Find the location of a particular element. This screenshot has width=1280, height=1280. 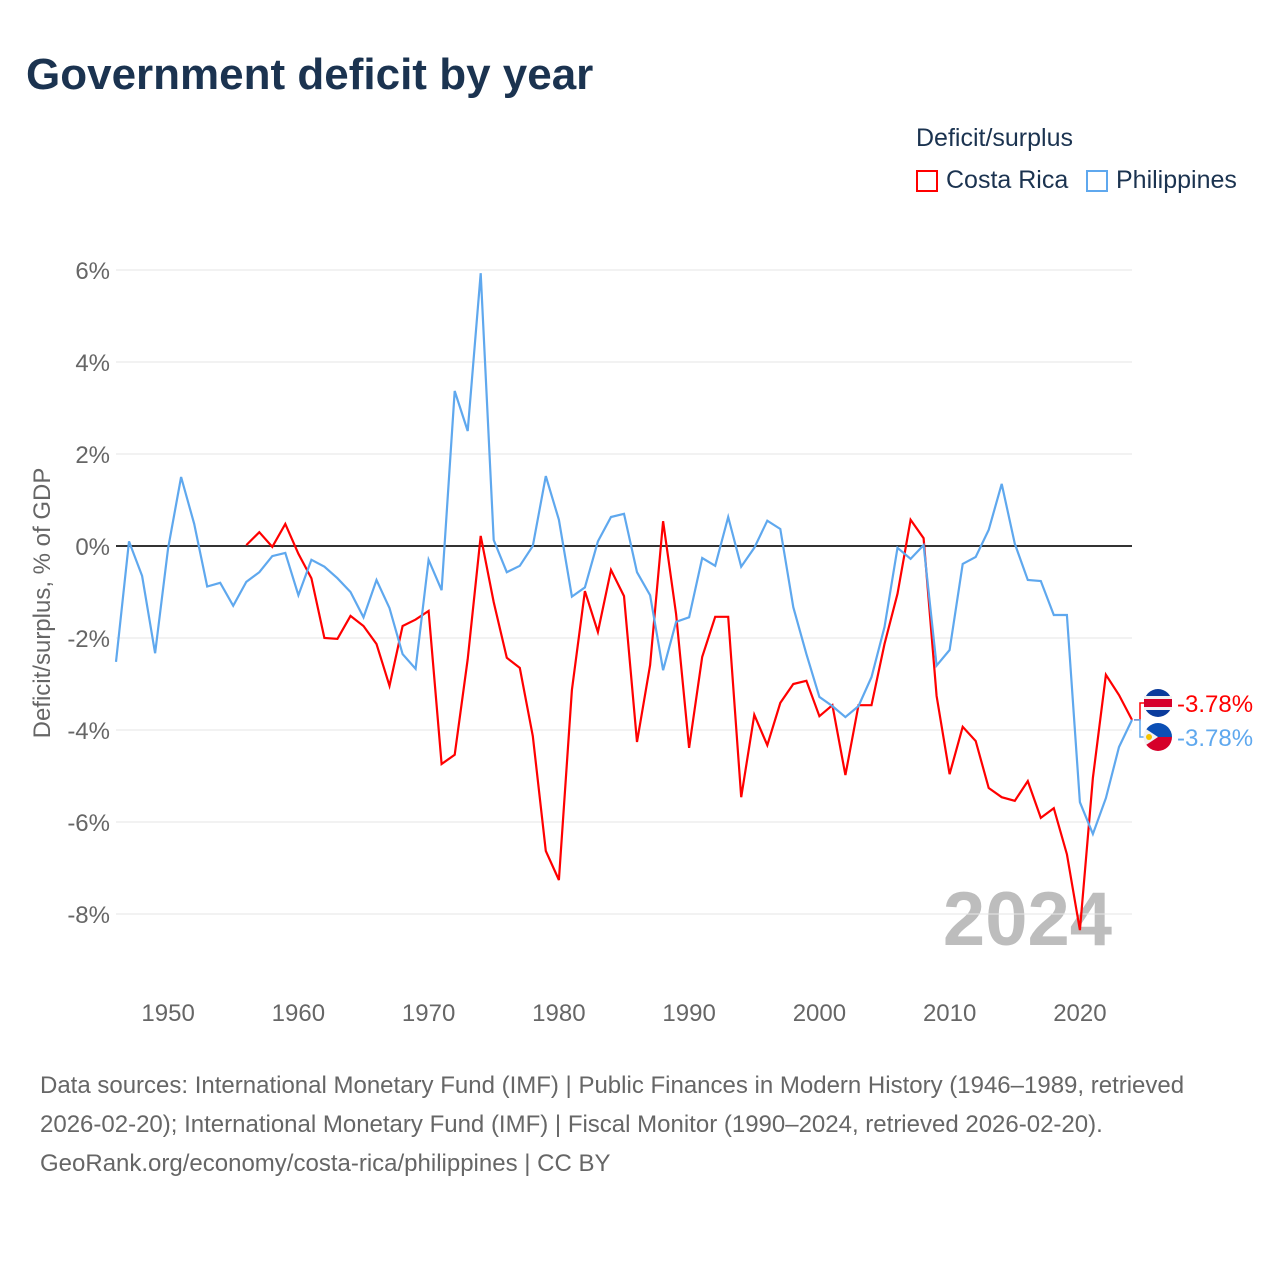

flag-stripe is located at coordinates (1158, 703).